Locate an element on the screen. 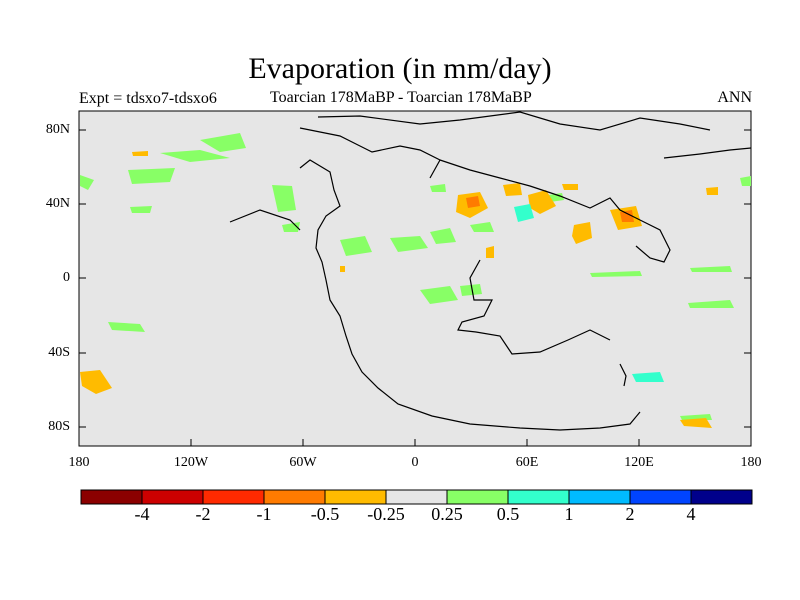 The image size is (800, 600). lon-label-0: 0 is located at coordinates (415, 462).